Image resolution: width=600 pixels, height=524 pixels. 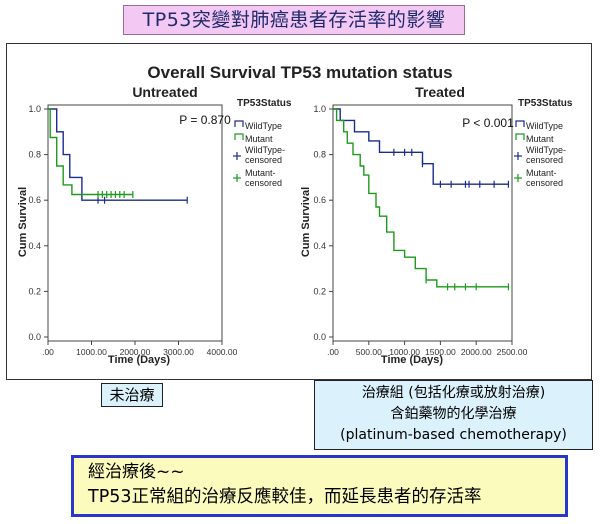 What do you see at coordinates (453, 435) in the screenshot?
I see `caption-treated-line3: (platinum-based chemotherapy)` at bounding box center [453, 435].